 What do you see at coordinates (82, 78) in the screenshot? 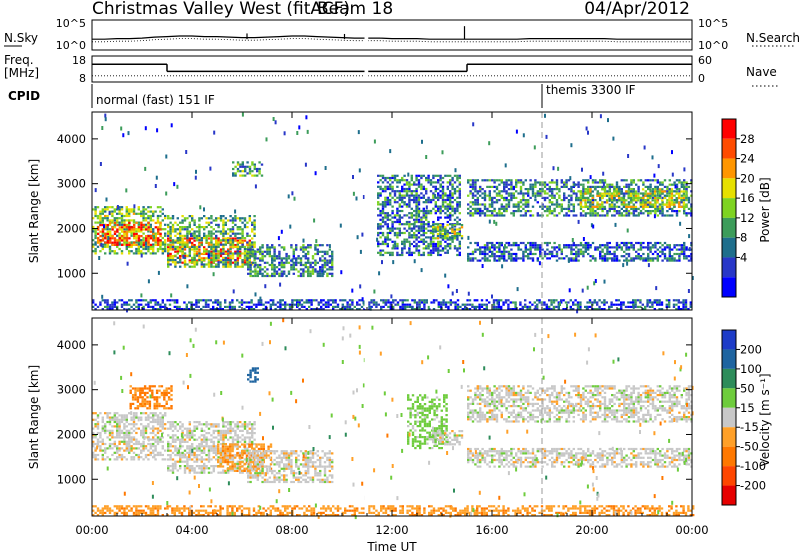
I see `freq-left-tick-bottom: 8` at bounding box center [82, 78].